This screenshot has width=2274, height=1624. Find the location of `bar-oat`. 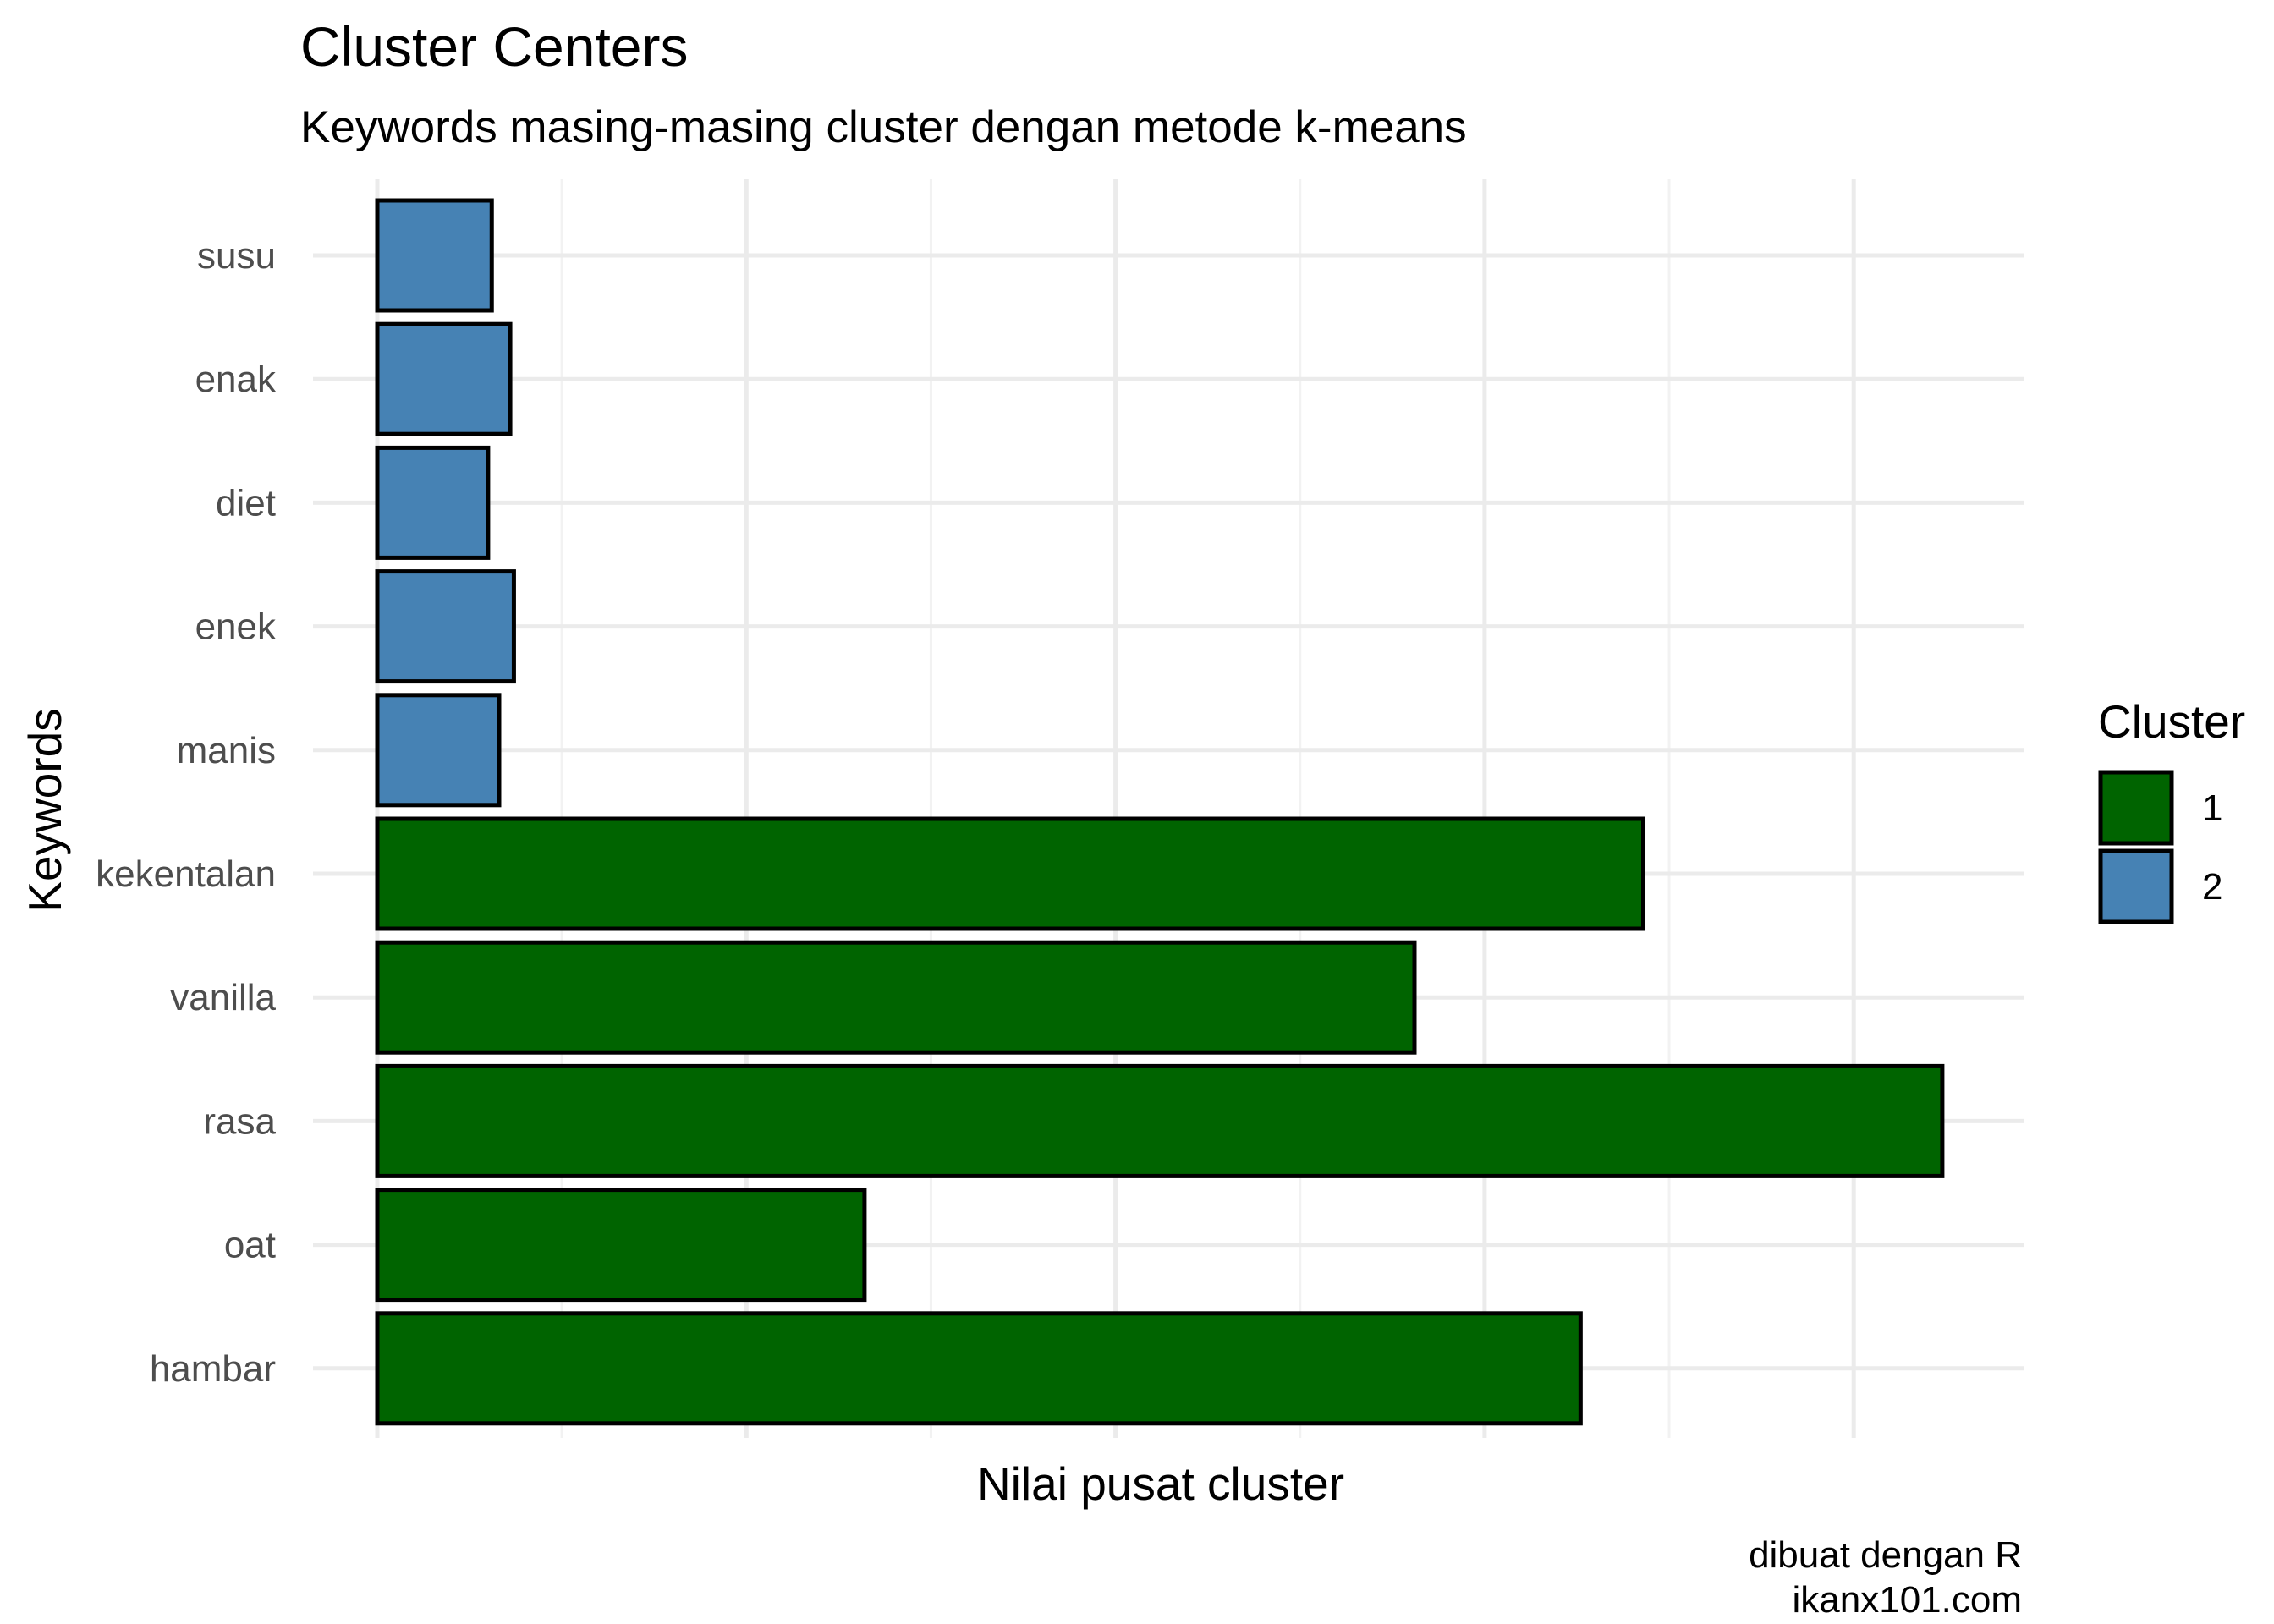

bar-oat is located at coordinates (621, 1246).